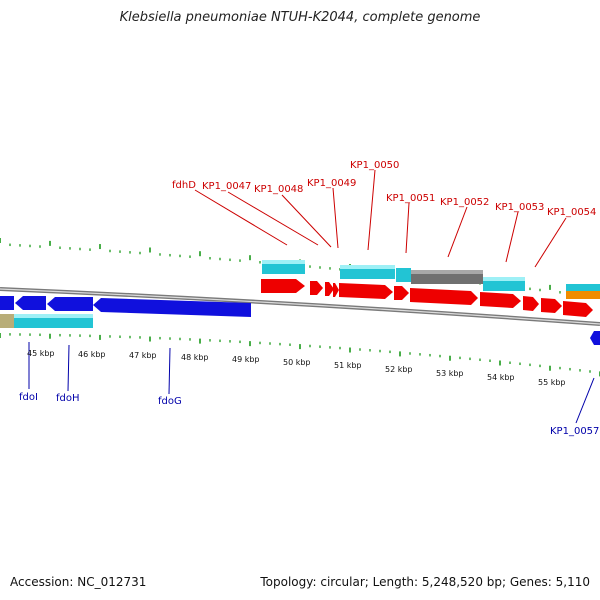  I want to click on gene-label-kp1-0050: KP1_0050, so click(374, 165).